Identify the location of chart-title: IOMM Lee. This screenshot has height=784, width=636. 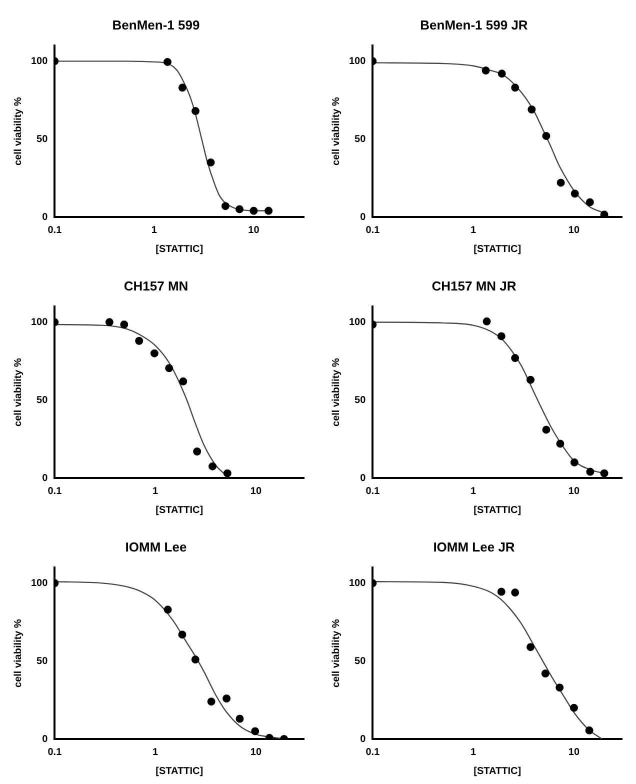
(156, 546).